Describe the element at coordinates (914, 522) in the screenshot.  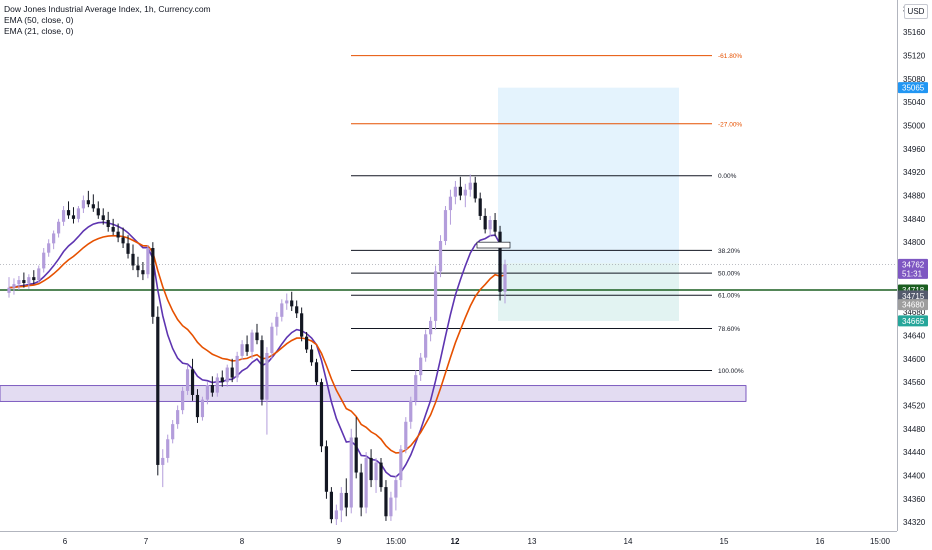
I see `price-tick-label: 34320` at that location.